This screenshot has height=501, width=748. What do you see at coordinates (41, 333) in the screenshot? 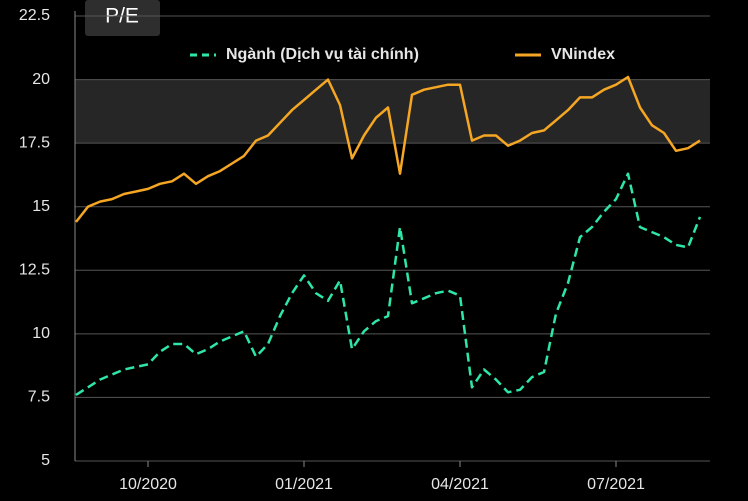
I see `y-tick-label: 10` at bounding box center [41, 333].